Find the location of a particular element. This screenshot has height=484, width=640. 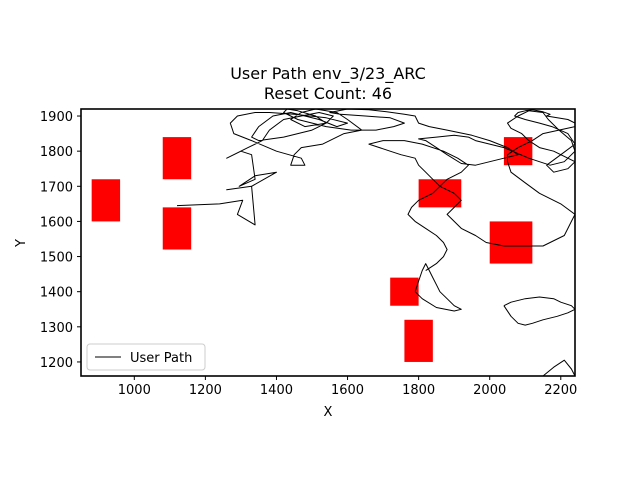

legend-label: User Path is located at coordinates (161, 358).